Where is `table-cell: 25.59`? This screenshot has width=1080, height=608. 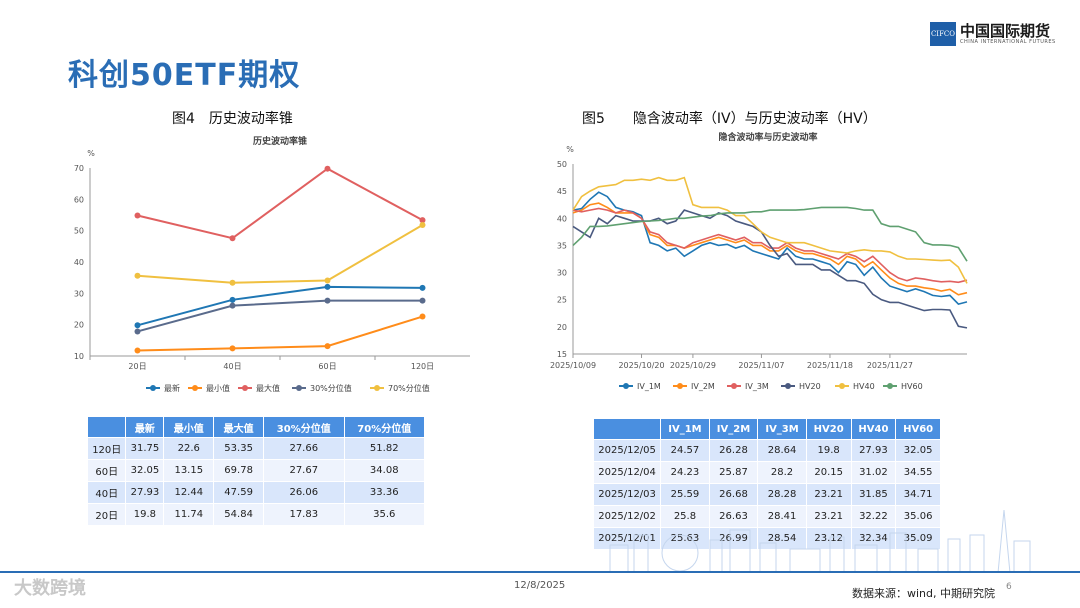 table-cell: 25.59 is located at coordinates (685, 494).